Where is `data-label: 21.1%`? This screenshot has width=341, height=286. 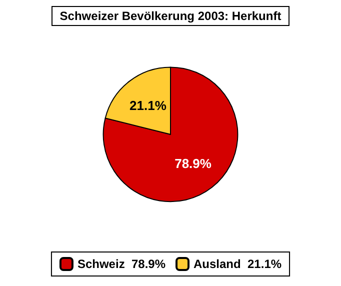
data-label: 21.1% is located at coordinates (148, 106).